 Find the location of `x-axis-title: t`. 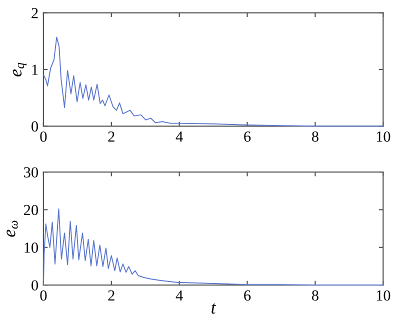

x-axis-title: t is located at coordinates (214, 308).